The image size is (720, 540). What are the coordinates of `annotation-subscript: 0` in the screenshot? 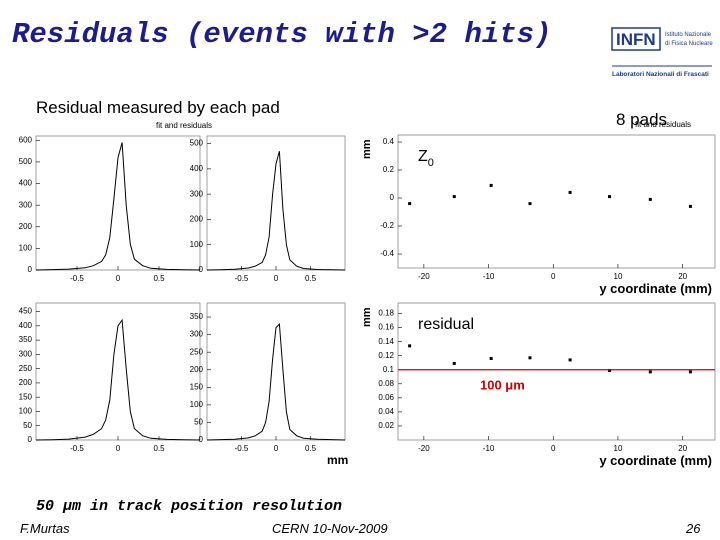 It's located at (431, 163).